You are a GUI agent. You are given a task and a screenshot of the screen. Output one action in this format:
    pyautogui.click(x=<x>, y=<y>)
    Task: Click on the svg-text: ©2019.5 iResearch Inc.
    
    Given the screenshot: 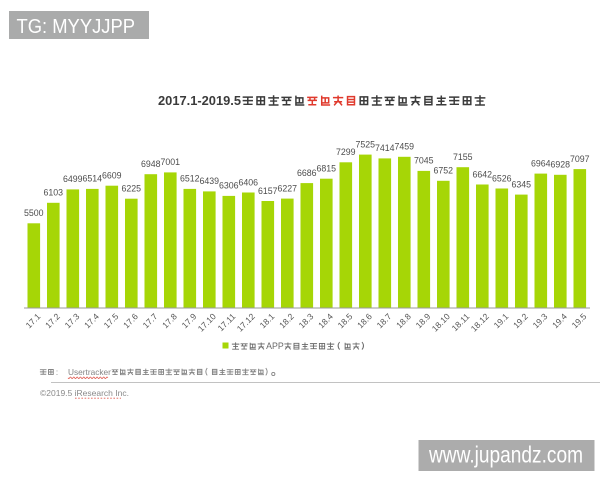 What is the action you would take?
    pyautogui.click(x=84, y=393)
    